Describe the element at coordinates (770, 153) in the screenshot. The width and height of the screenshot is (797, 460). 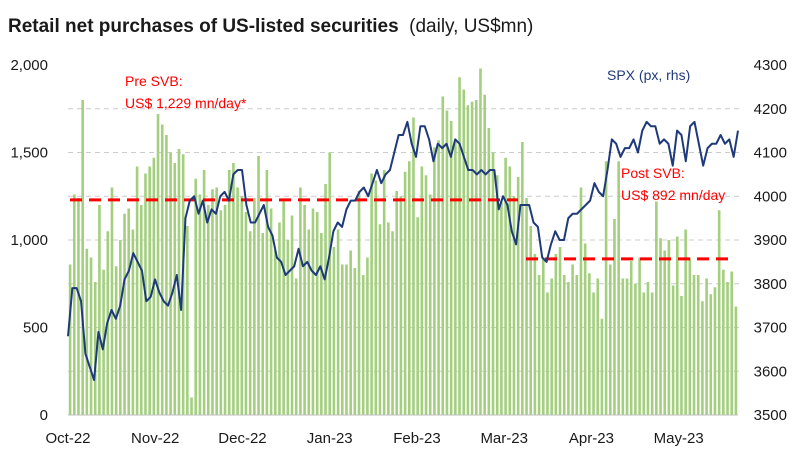
I see `y-right-tick-label: 4100` at that location.